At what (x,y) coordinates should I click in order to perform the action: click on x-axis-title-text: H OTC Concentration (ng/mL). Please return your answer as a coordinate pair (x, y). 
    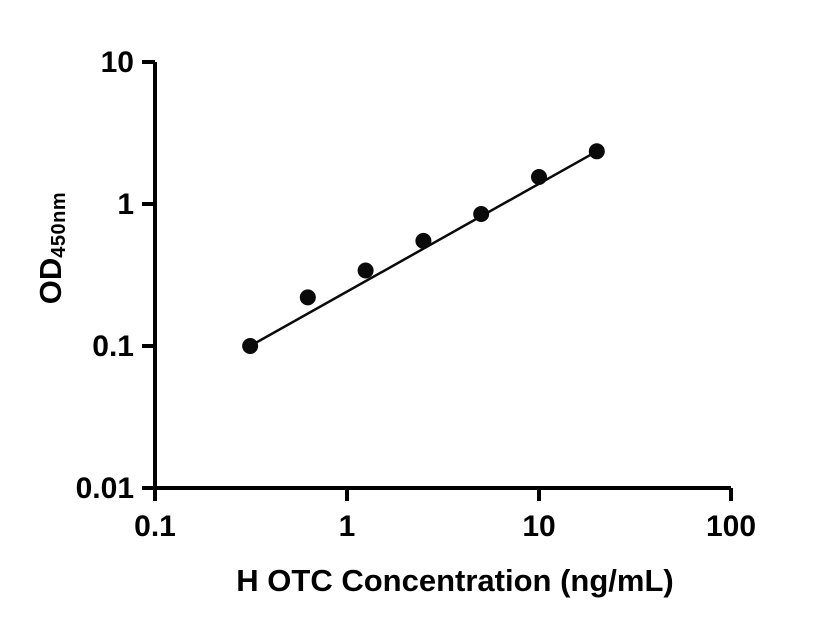
    Looking at the image, I should click on (455, 580).